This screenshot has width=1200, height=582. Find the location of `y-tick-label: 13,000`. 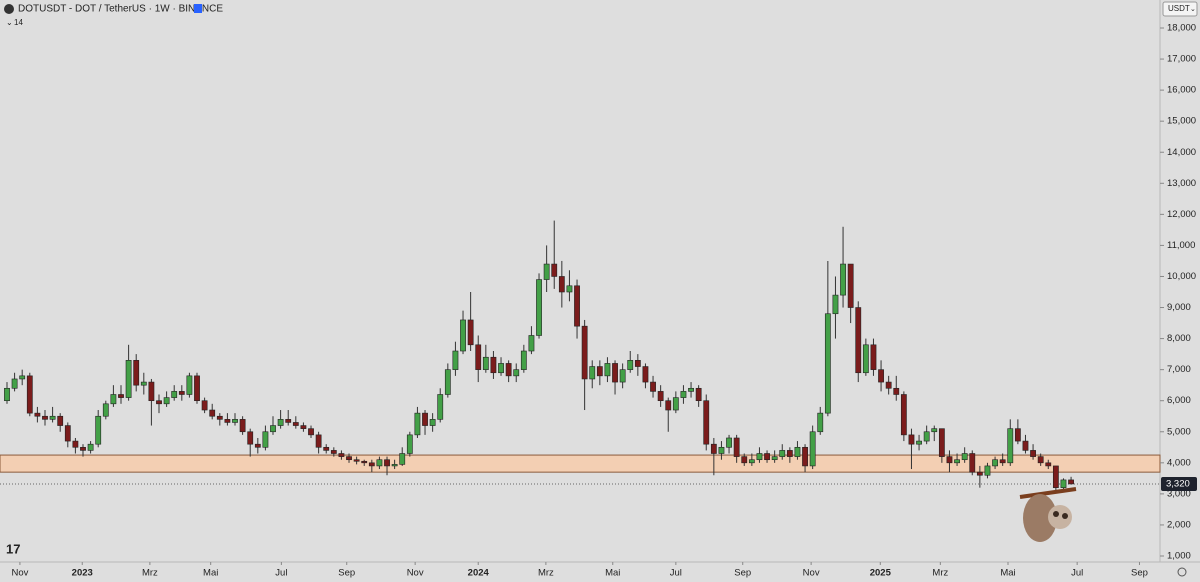

y-tick-label: 13,000 is located at coordinates (1181, 183).